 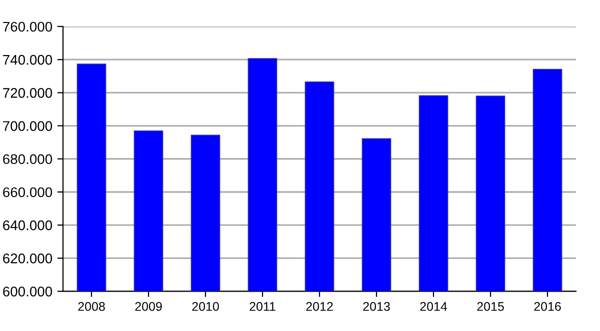 I want to click on y-tick-label: 760.000, so click(x=27, y=27).